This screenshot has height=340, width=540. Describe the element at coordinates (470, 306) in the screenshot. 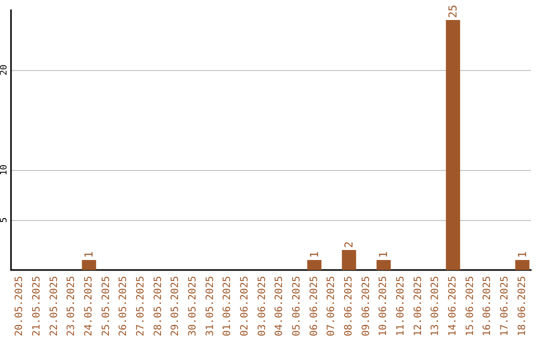

I see `x-tick-label: 15.06.2025` at that location.